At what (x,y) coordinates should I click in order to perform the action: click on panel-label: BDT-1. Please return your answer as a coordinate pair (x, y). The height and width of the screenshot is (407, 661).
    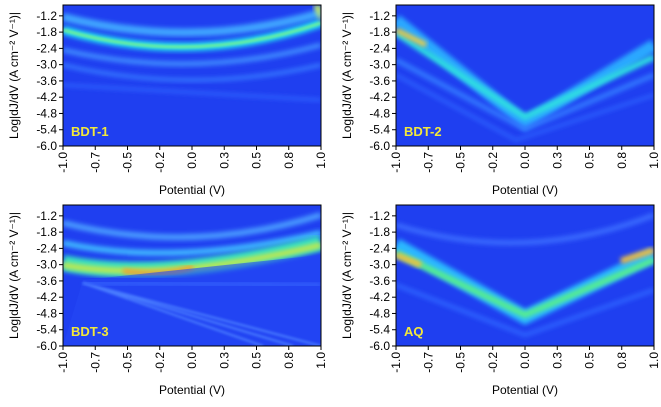
    Looking at the image, I should click on (90, 131).